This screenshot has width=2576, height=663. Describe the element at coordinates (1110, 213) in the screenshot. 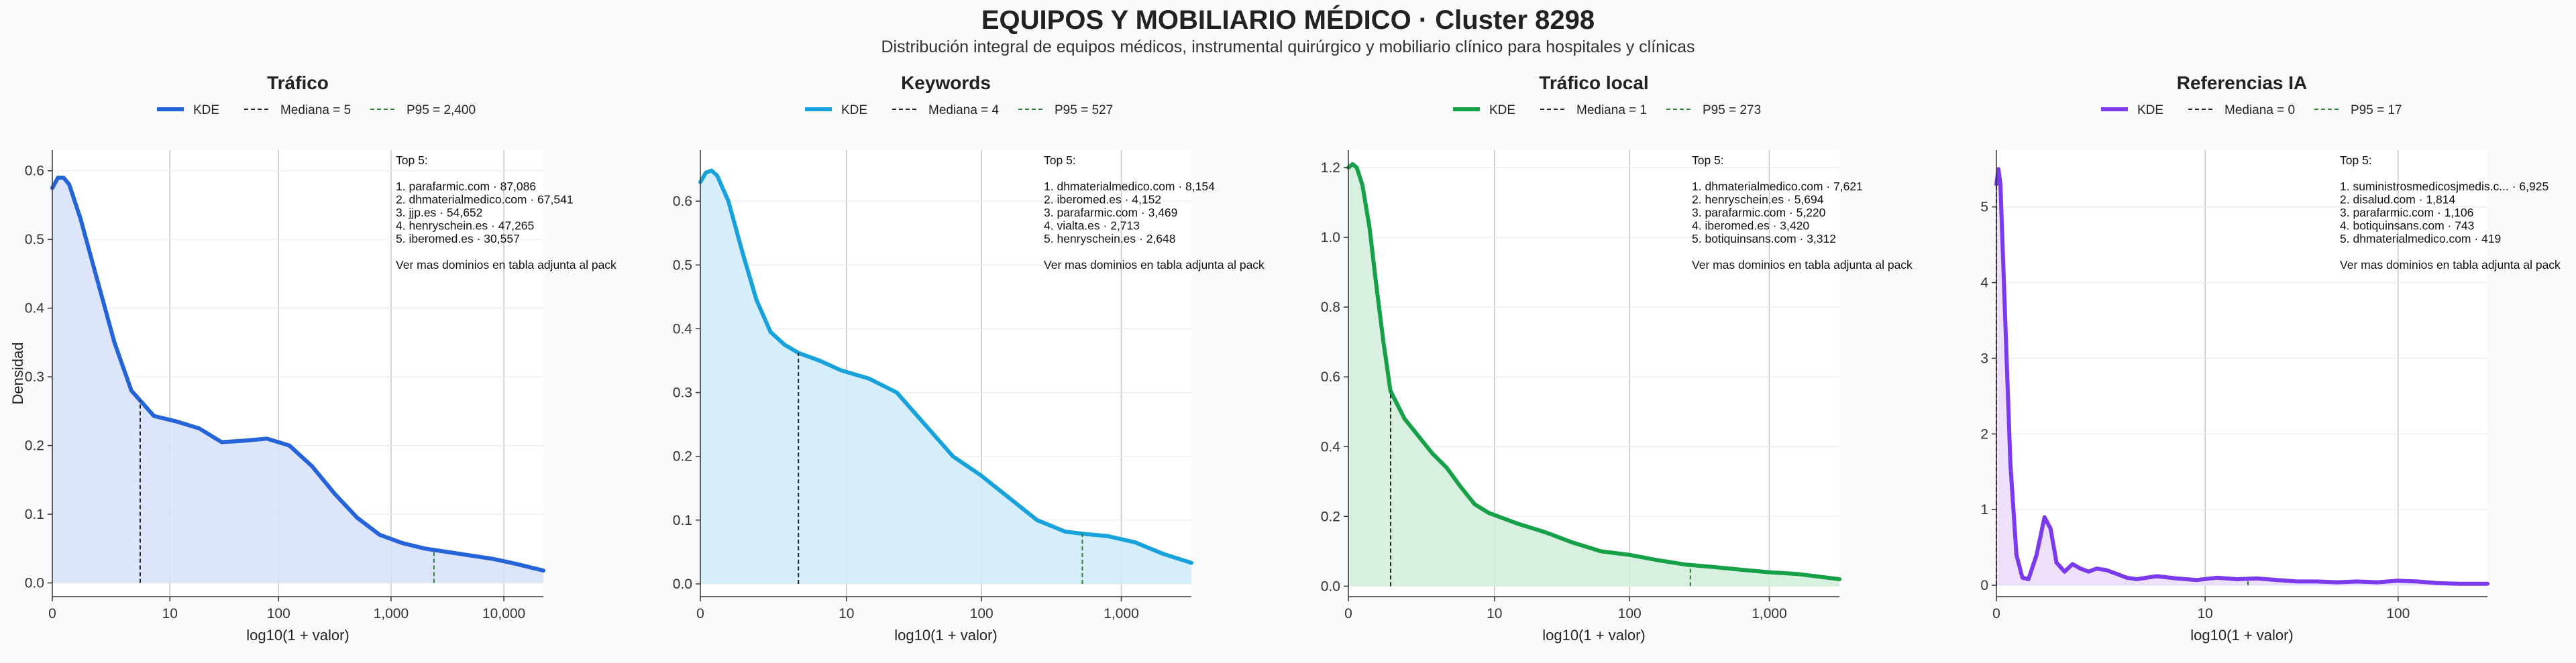

I see `top5-annotation-line: 3. parafarmic.com · 3,469` at that location.